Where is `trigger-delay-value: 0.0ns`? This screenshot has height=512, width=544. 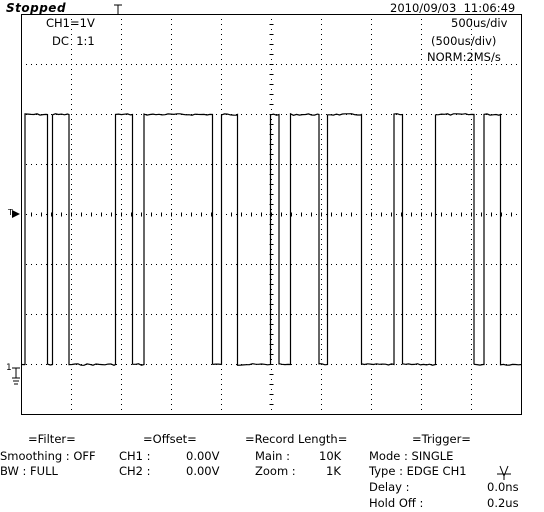
trigger-delay-value: 0.0ns is located at coordinates (503, 487).